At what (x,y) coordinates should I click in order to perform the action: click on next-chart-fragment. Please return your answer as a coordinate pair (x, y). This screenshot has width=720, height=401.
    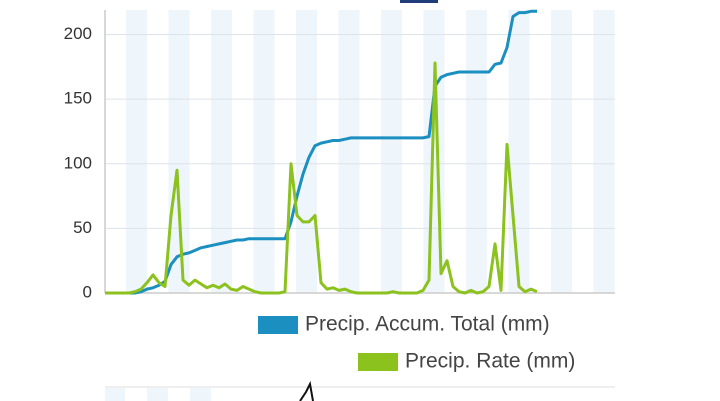
    Looking at the image, I should click on (360, 390).